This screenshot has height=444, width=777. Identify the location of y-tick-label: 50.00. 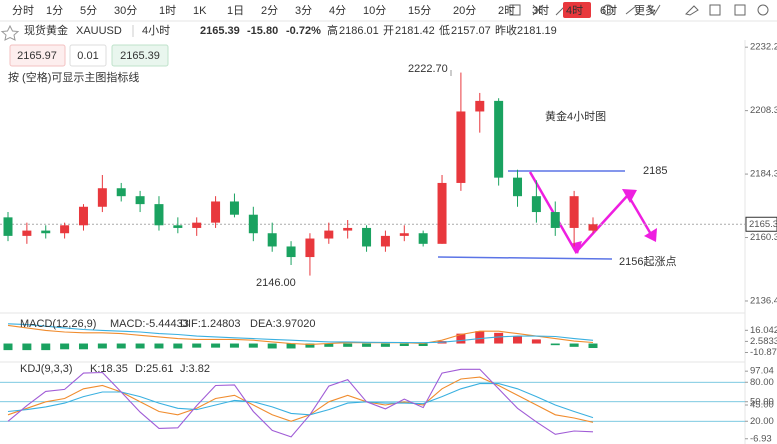
(762, 401).